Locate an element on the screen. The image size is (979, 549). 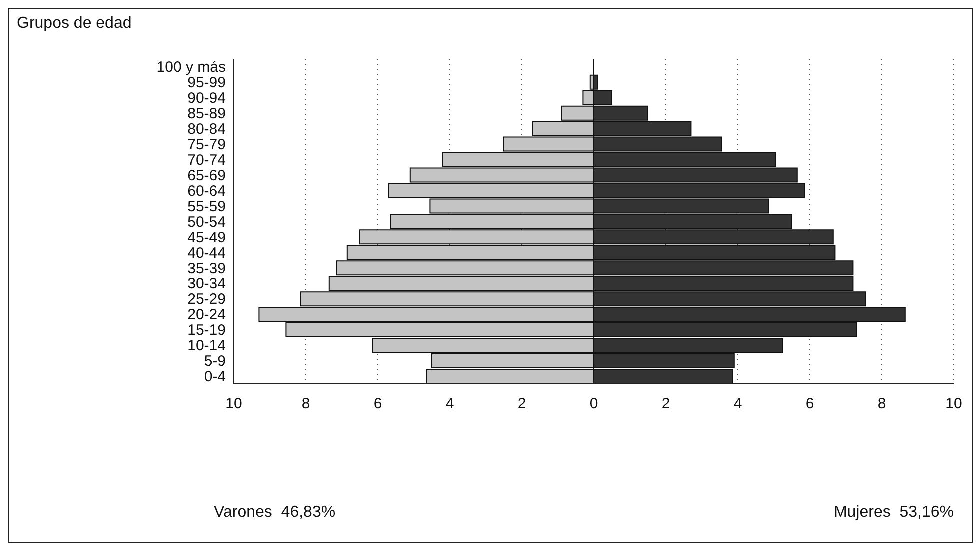
y-tick-label: 70-74 is located at coordinates (207, 160).